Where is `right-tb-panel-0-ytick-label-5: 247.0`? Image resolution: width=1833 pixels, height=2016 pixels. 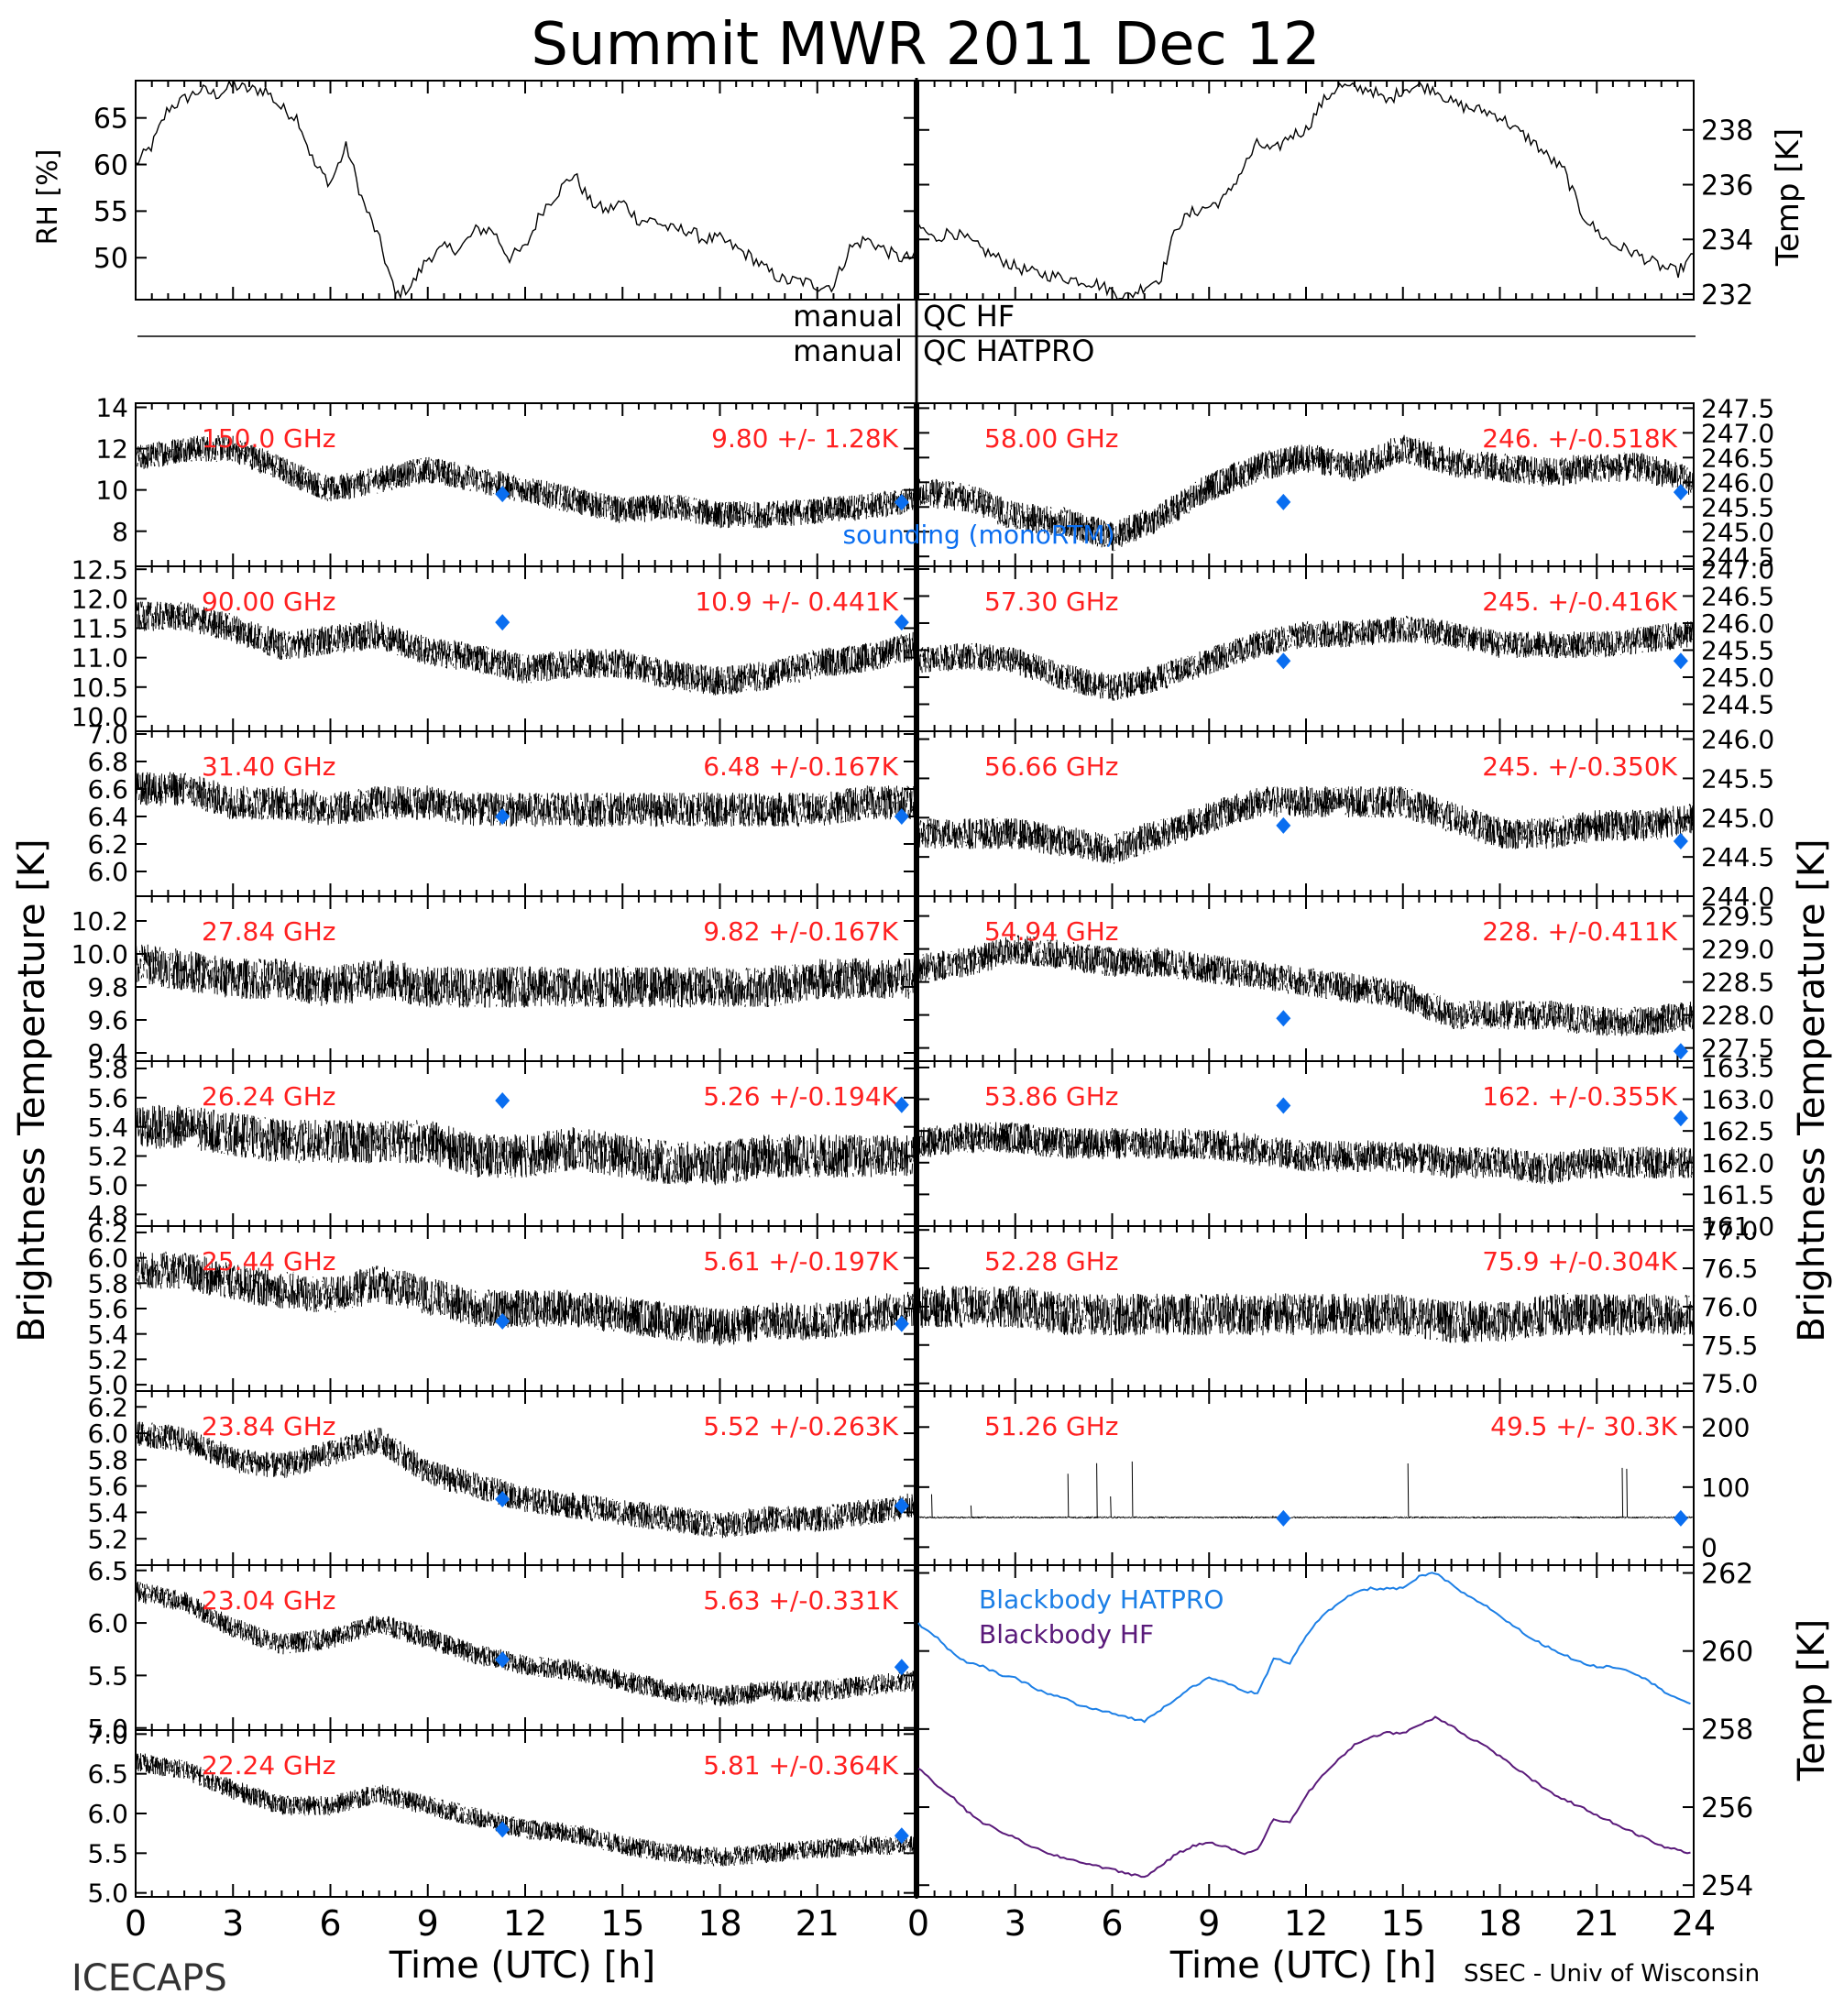 right-tb-panel-0-ytick-label-5: 247.0 is located at coordinates (1737, 433).